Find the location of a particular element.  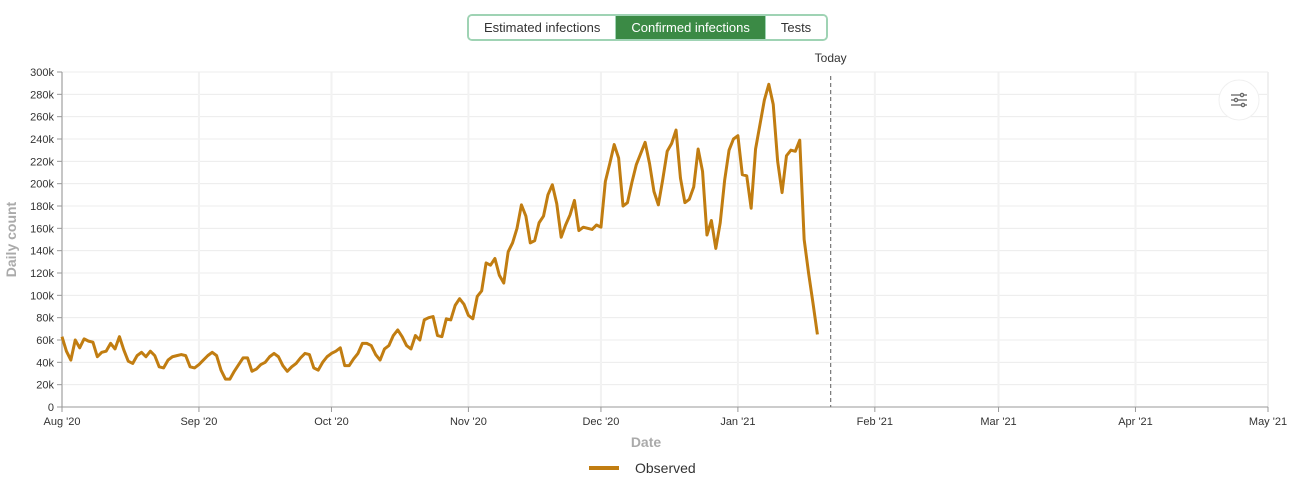

tab-confirmed-infections: Confirmed infections is located at coordinates (690, 27).